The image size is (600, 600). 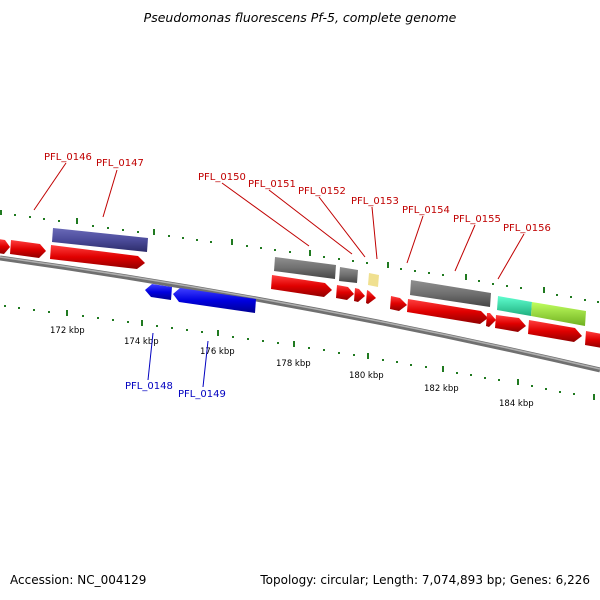 What do you see at coordinates (366, 376) in the screenshot?
I see `scale-label: 180 kbp` at bounding box center [366, 376].